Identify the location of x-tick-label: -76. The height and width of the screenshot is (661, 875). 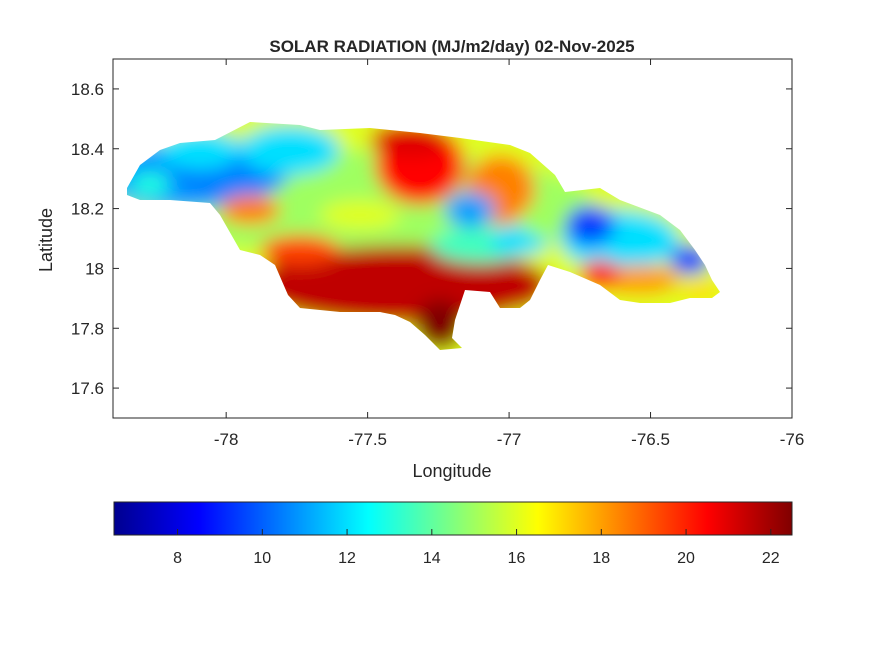
(792, 439).